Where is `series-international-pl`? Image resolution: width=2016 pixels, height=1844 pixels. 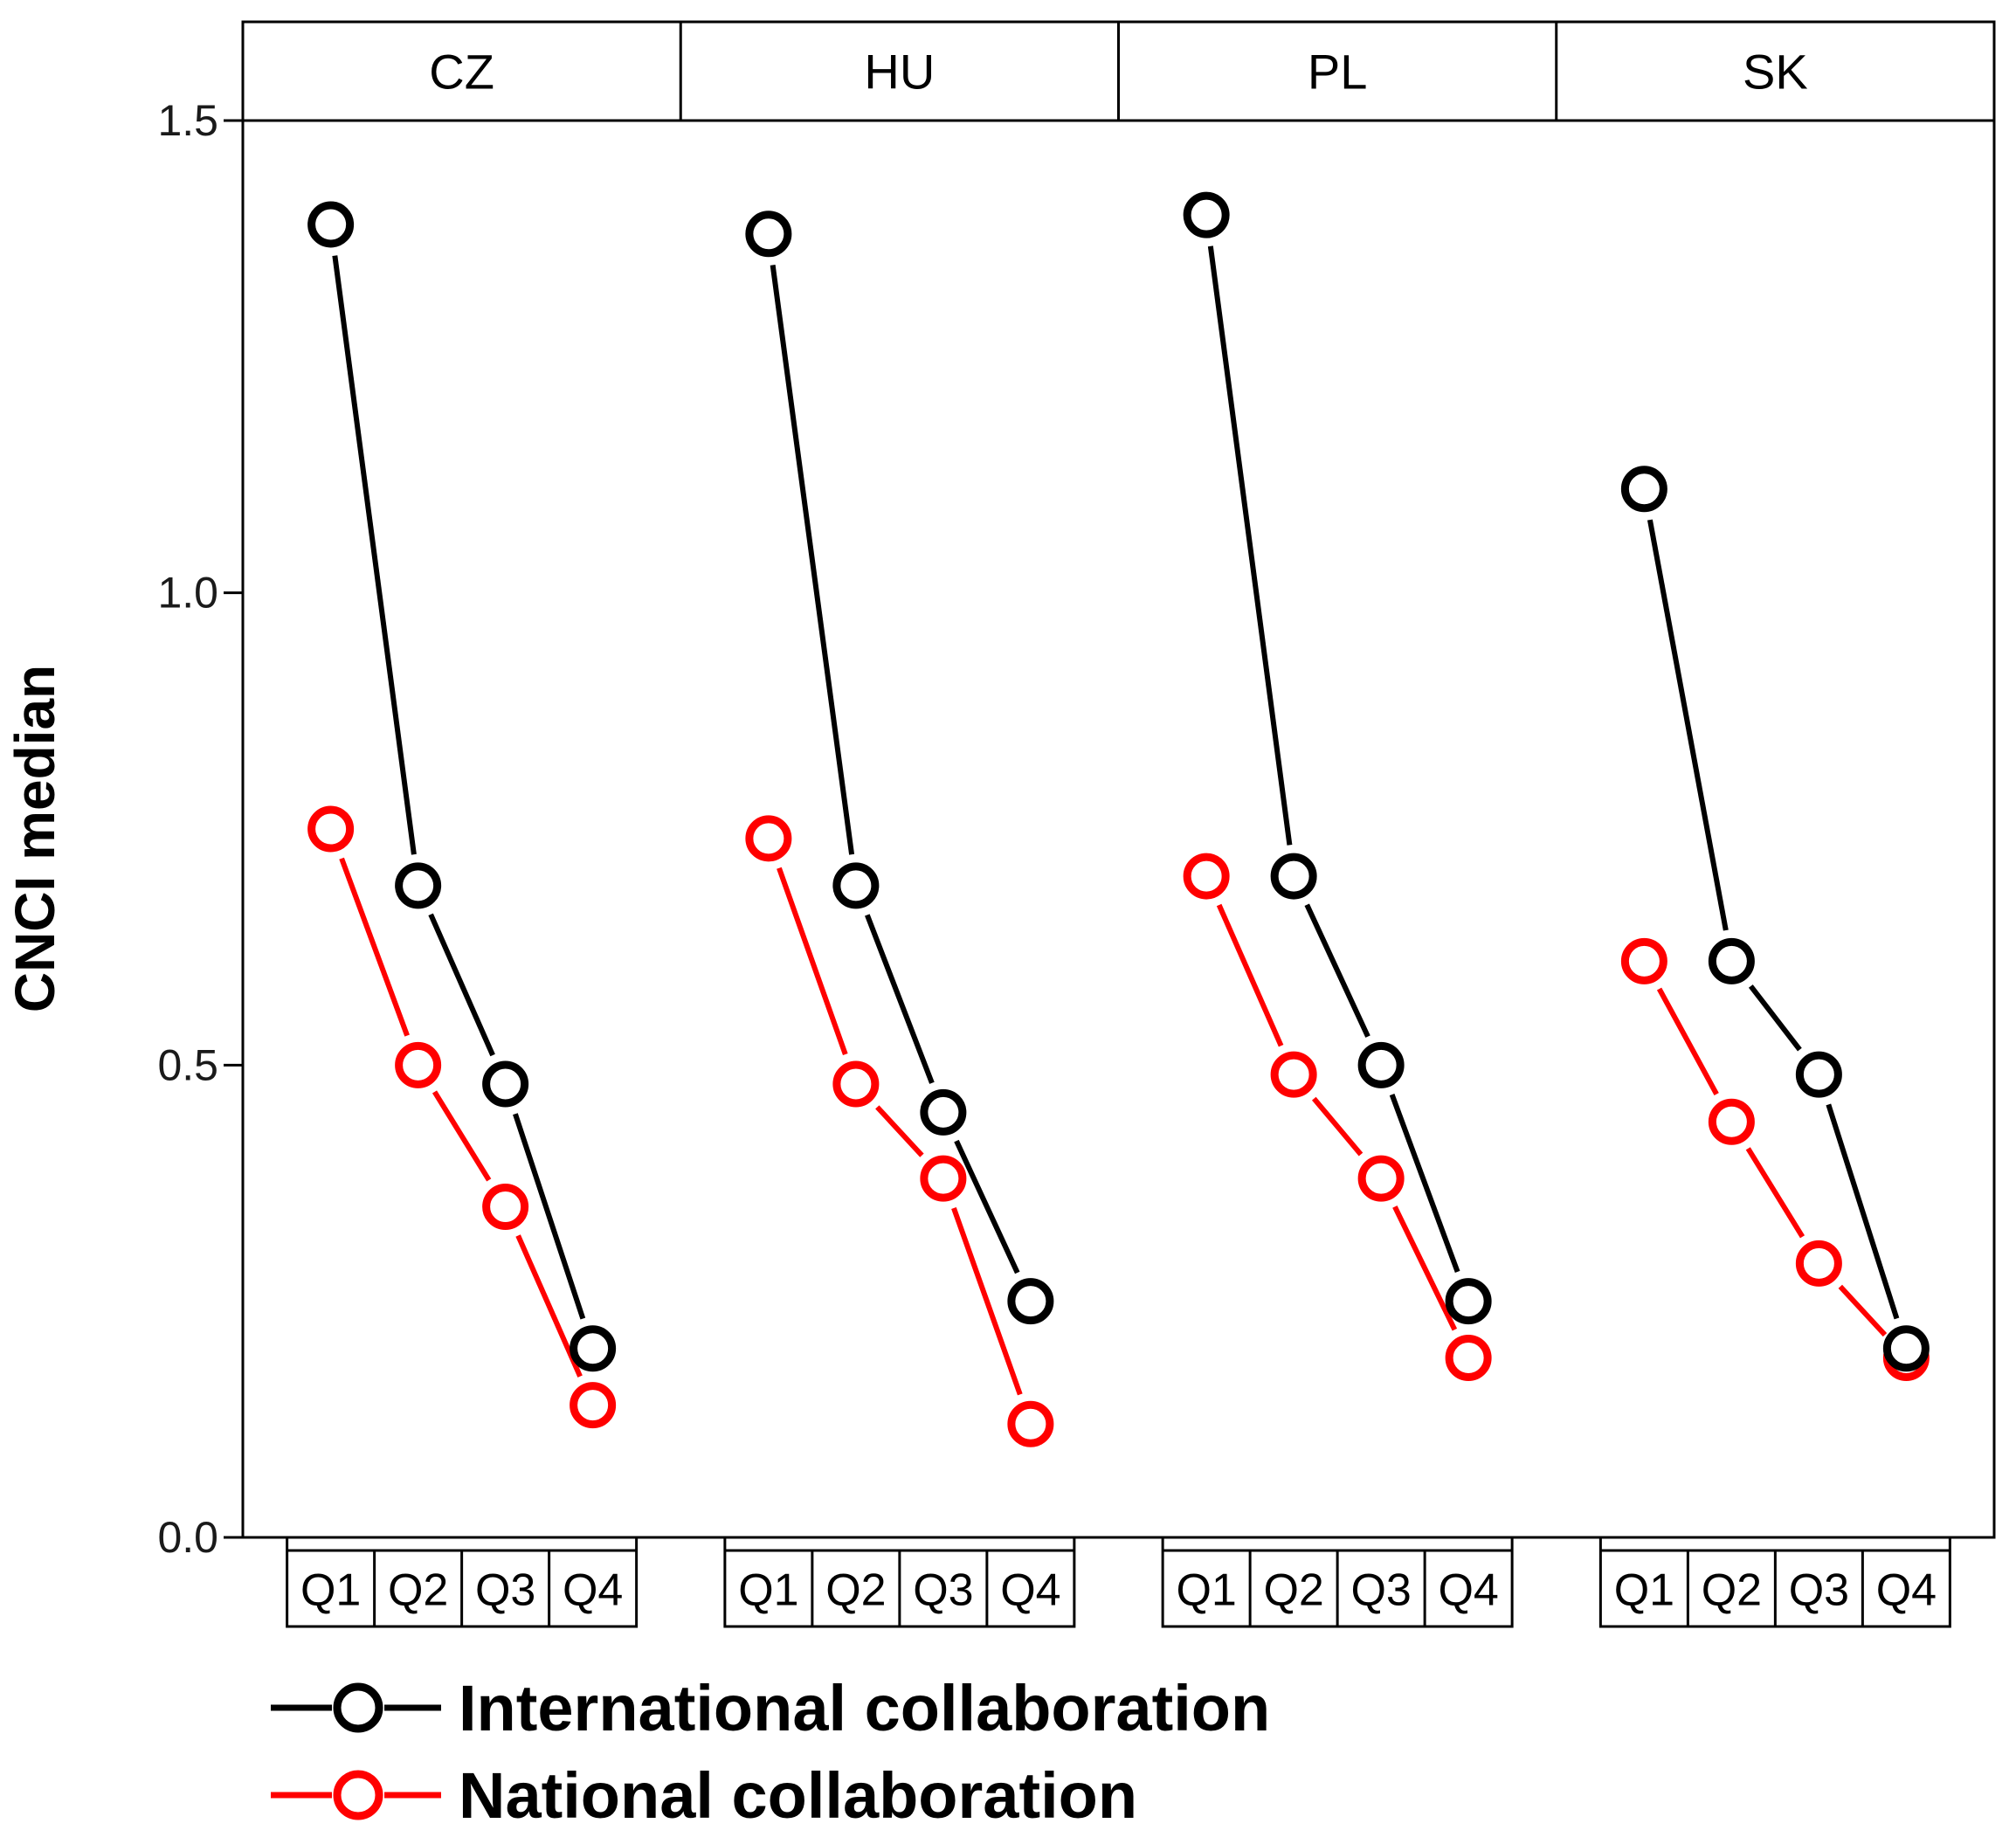 series-international-pl is located at coordinates (1337, 758).